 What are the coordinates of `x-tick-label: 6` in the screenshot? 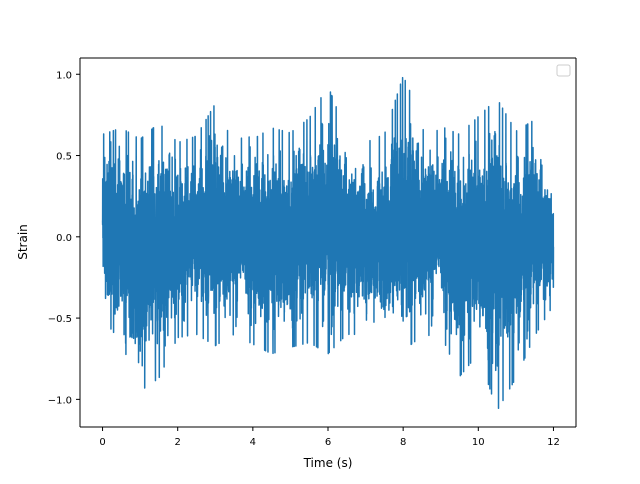 It's located at (328, 442).